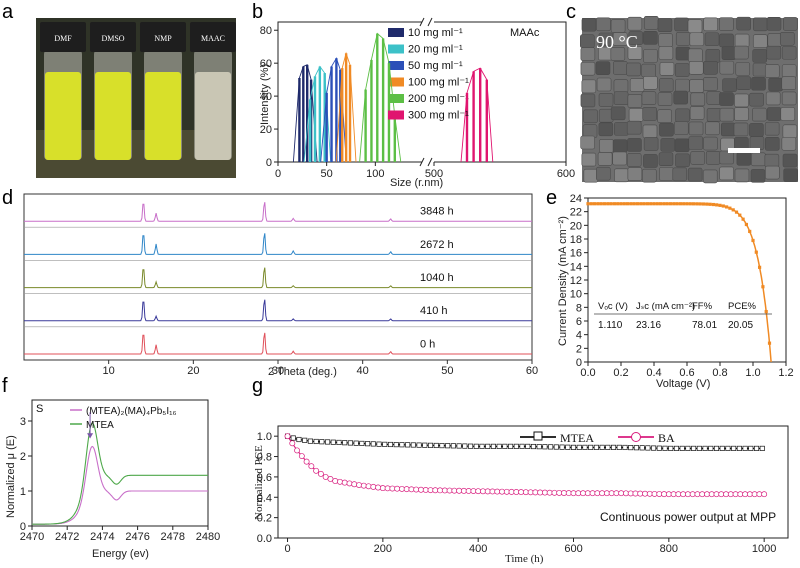  What do you see at coordinates (264, 519) in the screenshot?
I see `y-tick-label: 0.2` at bounding box center [264, 519].